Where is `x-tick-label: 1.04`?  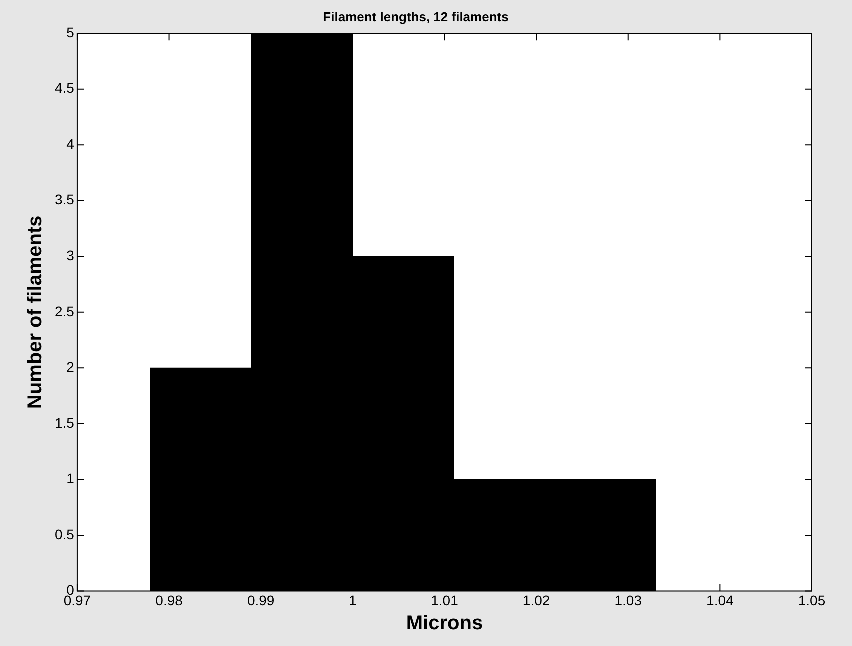
x-tick-label: 1.04 is located at coordinates (720, 600).